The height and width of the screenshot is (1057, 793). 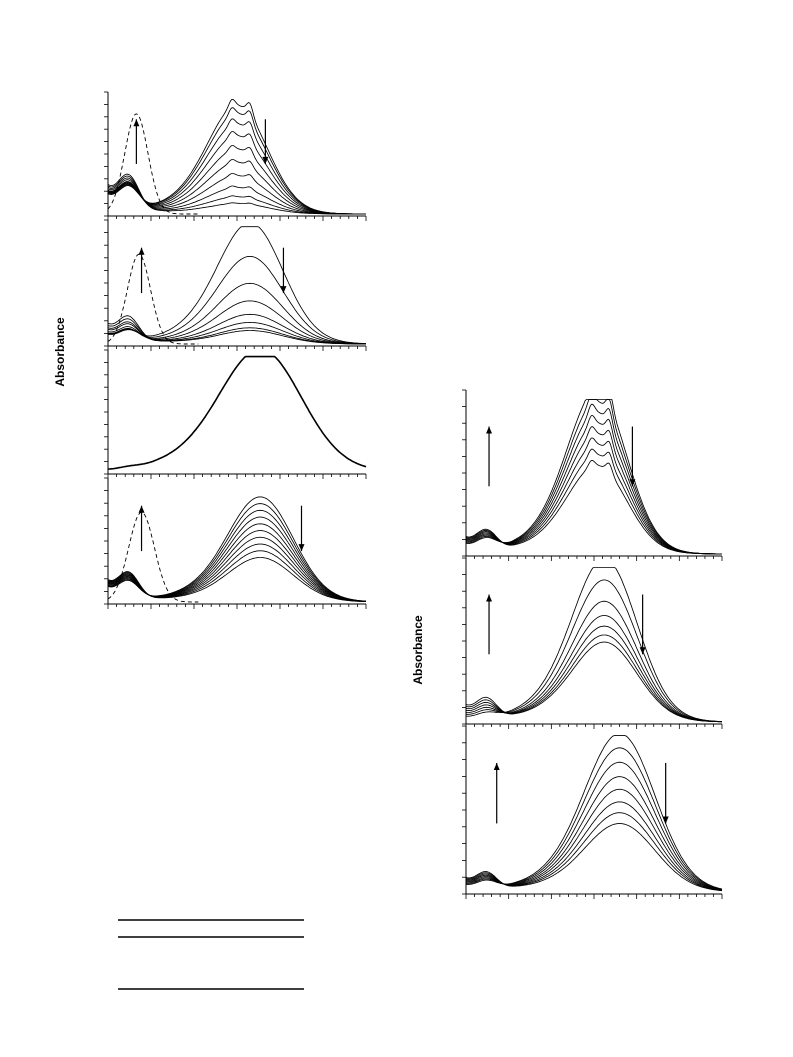 What do you see at coordinates (141, 528) in the screenshot?
I see `left-panel-4-arrow-up` at bounding box center [141, 528].